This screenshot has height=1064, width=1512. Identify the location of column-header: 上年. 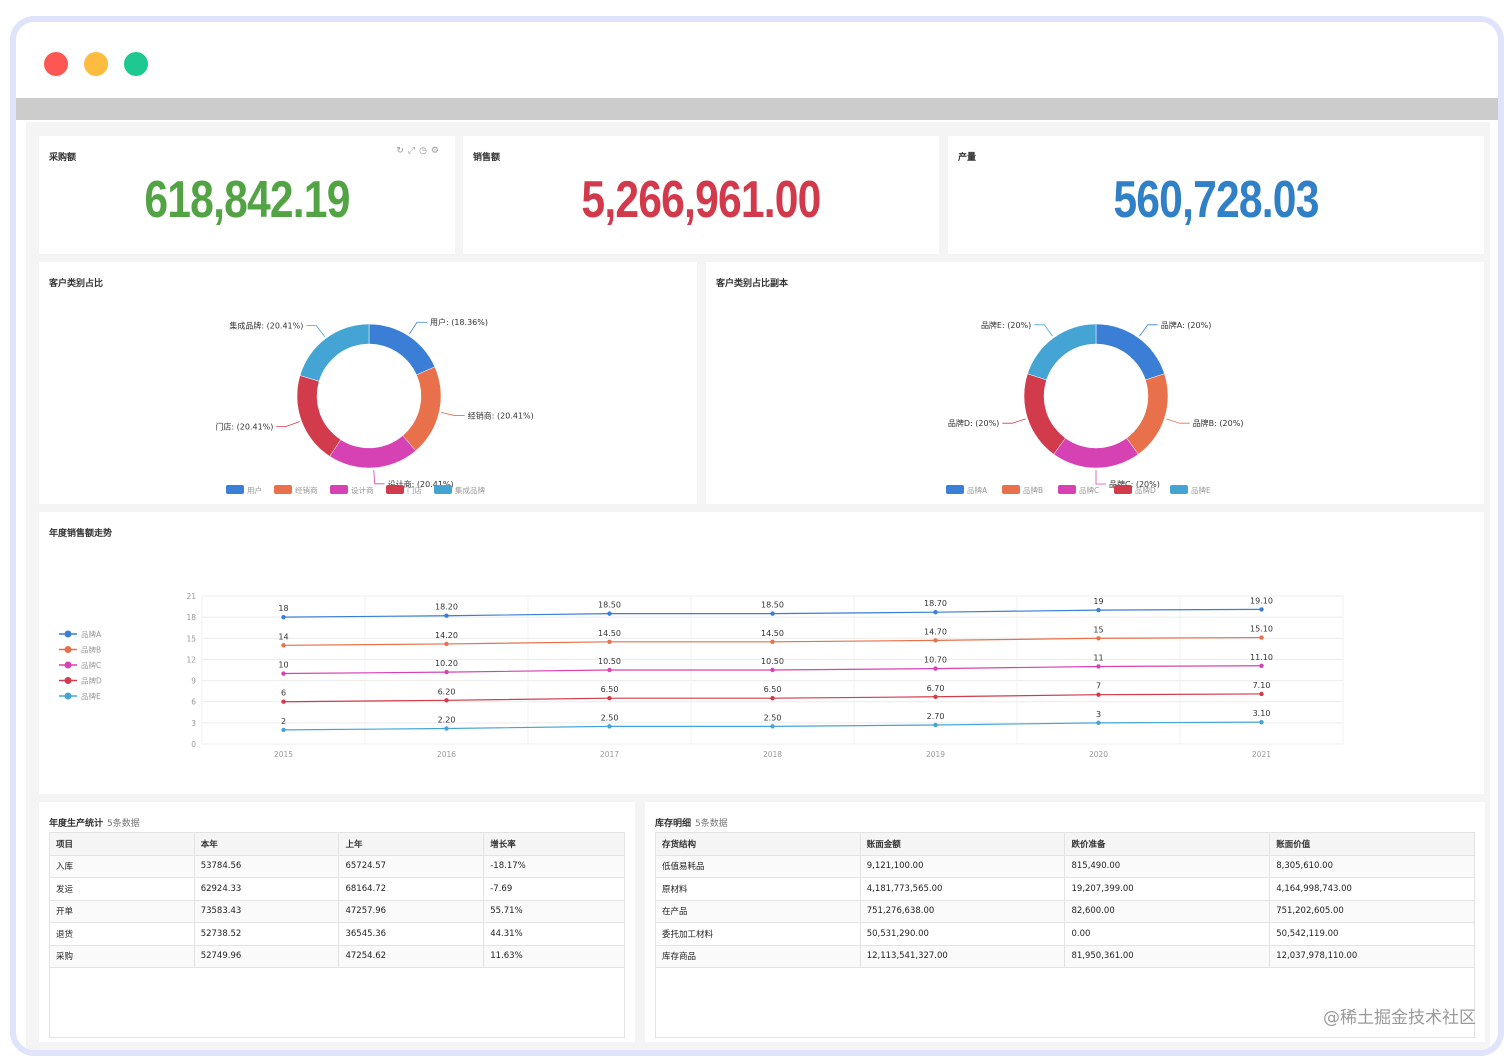
(411, 844).